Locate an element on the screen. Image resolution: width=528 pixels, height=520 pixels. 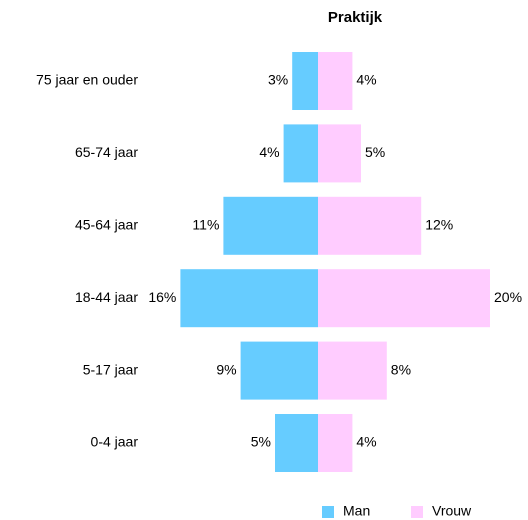
category-label: 0-4 jaar is located at coordinates (115, 442).